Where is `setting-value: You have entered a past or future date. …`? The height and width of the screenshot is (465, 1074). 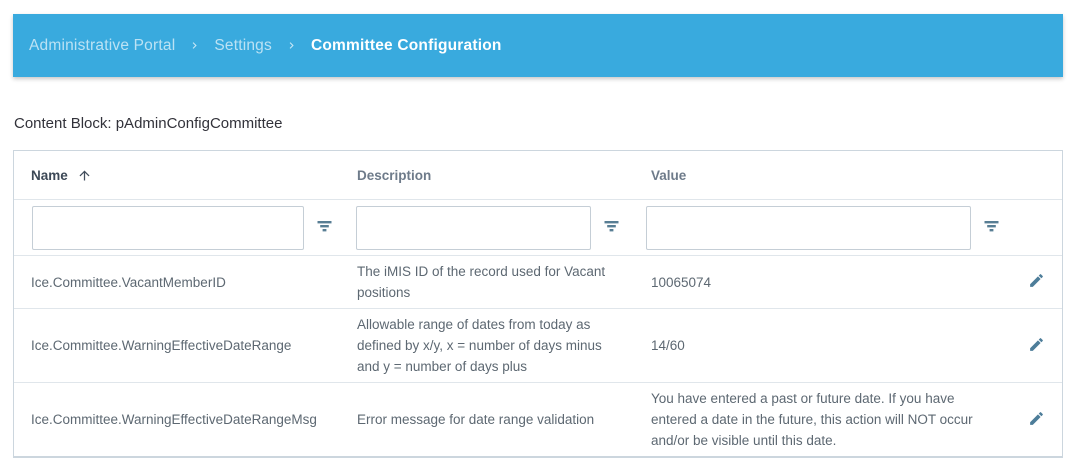
setting-value: You have entered a past or future date. … is located at coordinates (812, 419).